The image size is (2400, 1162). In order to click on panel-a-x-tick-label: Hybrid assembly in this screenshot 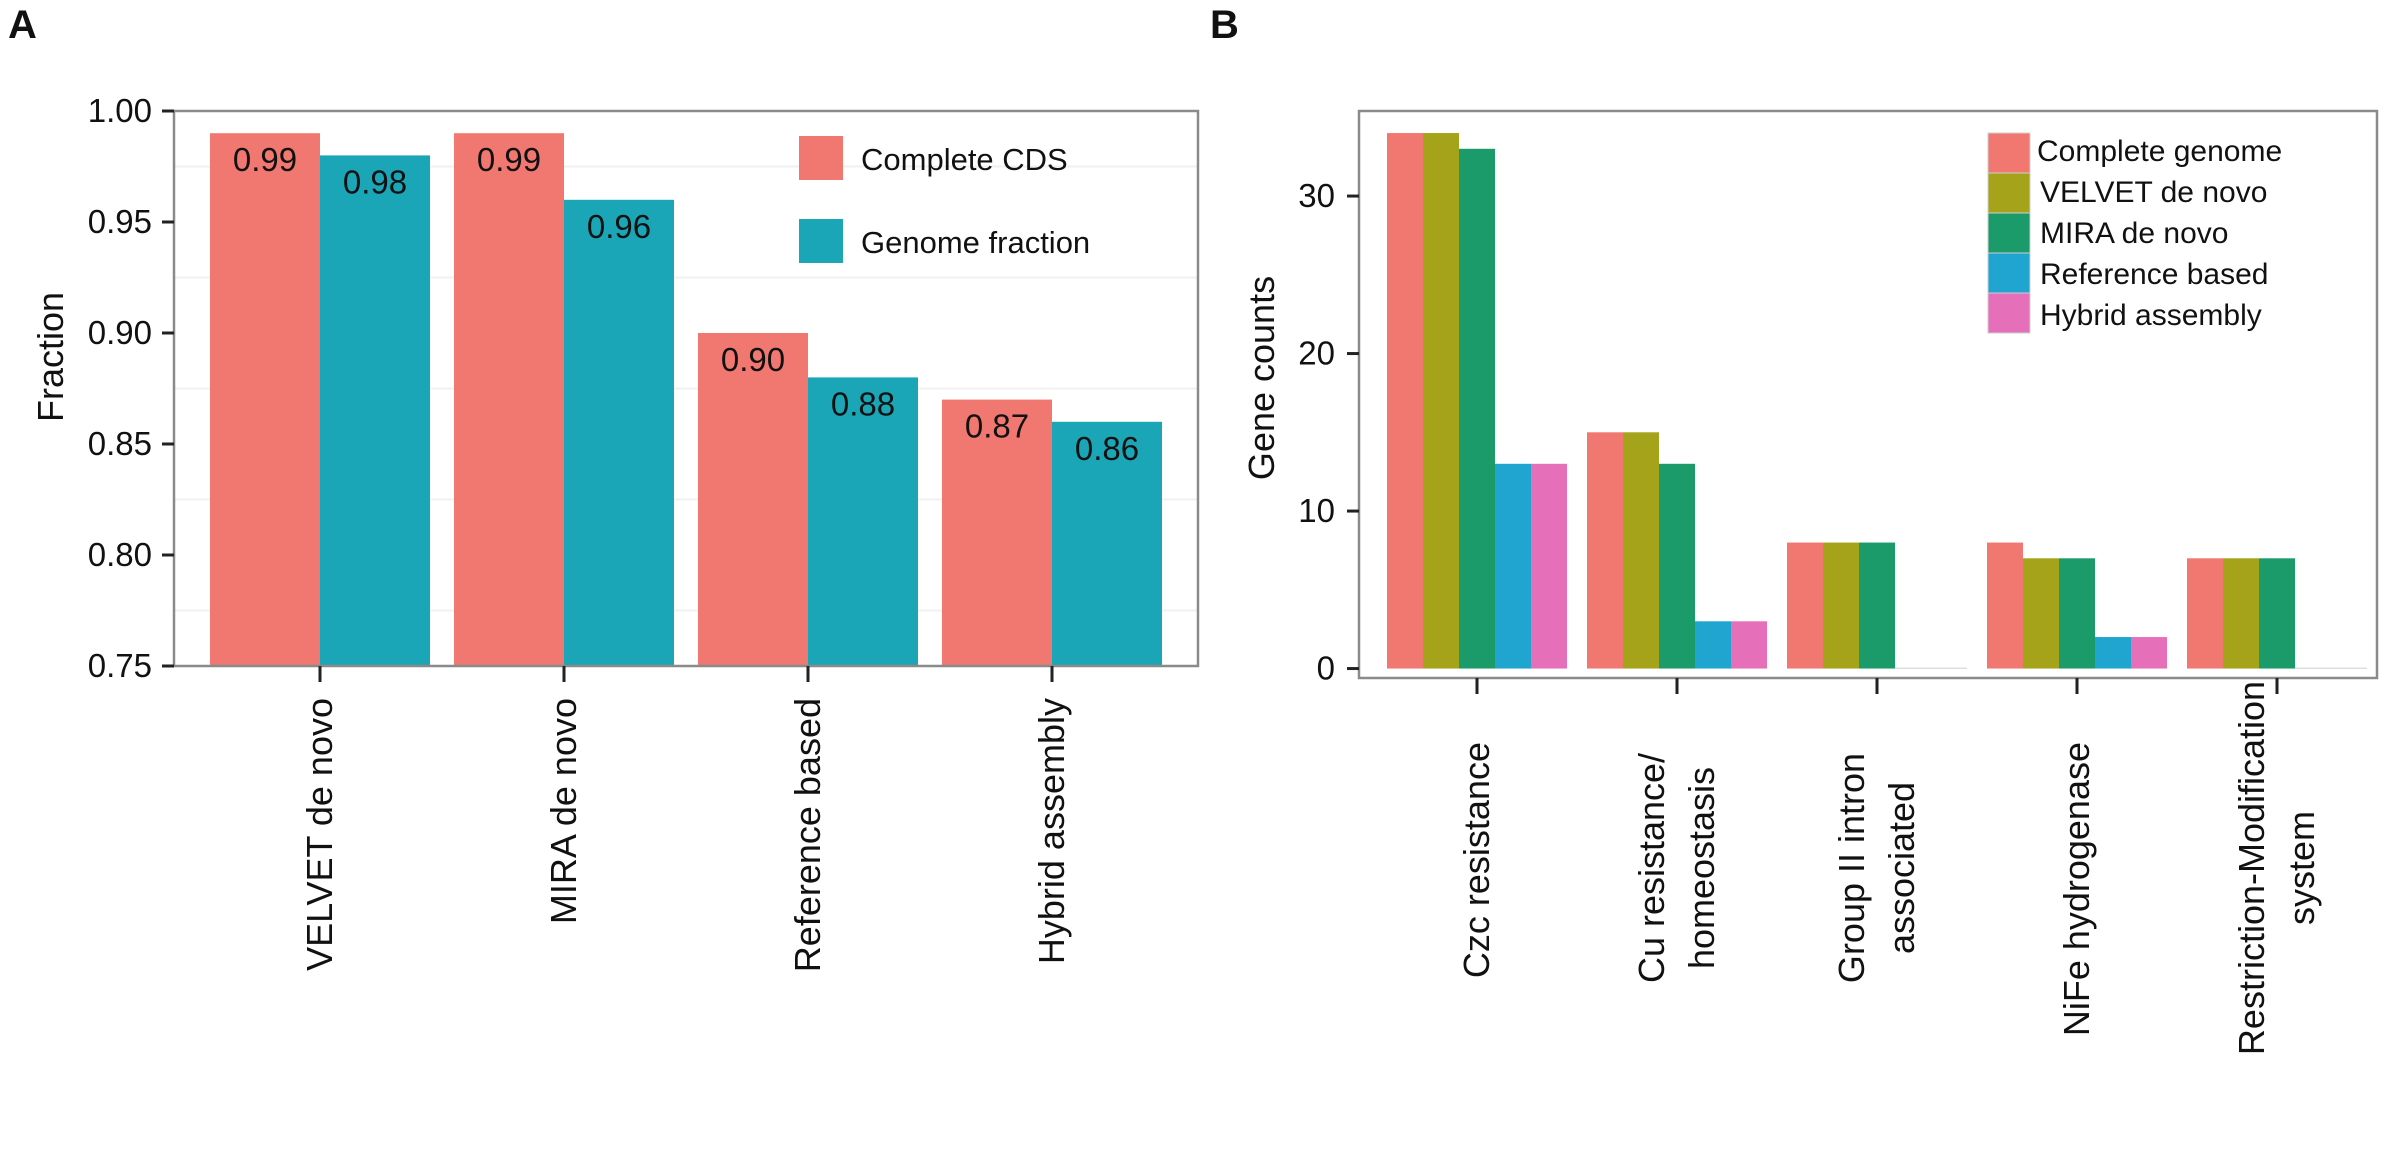, I will do `click(1051, 831)`.